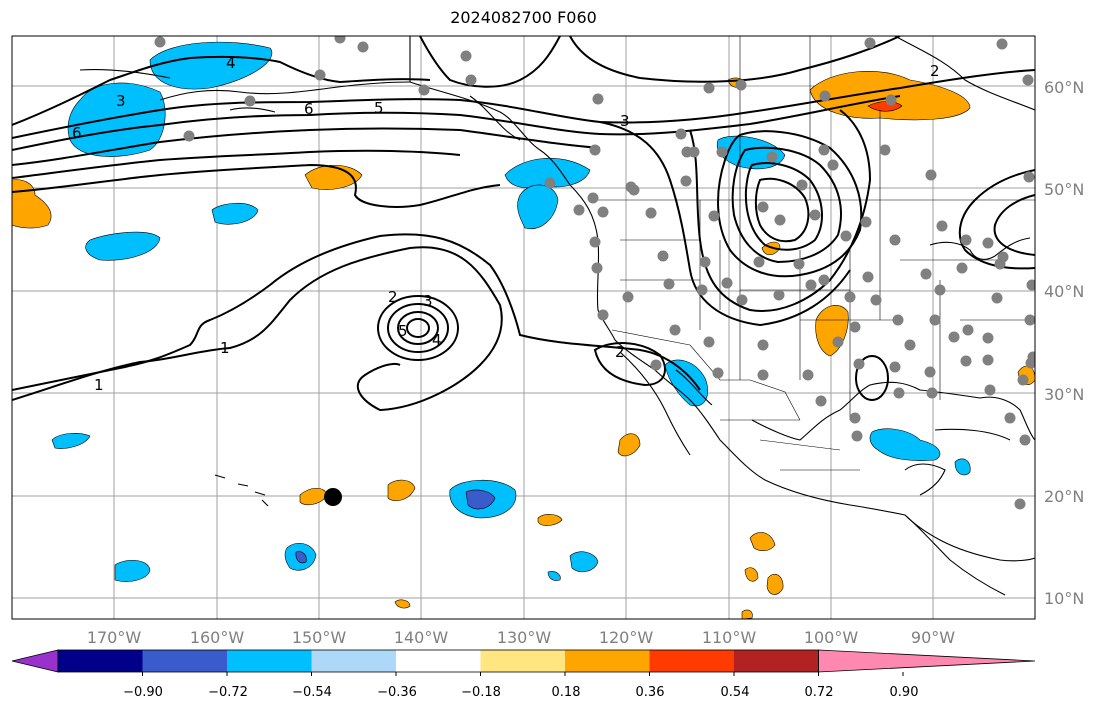 This screenshot has height=712, width=1105. I want to click on gulf-coastline, so click(893, 411).